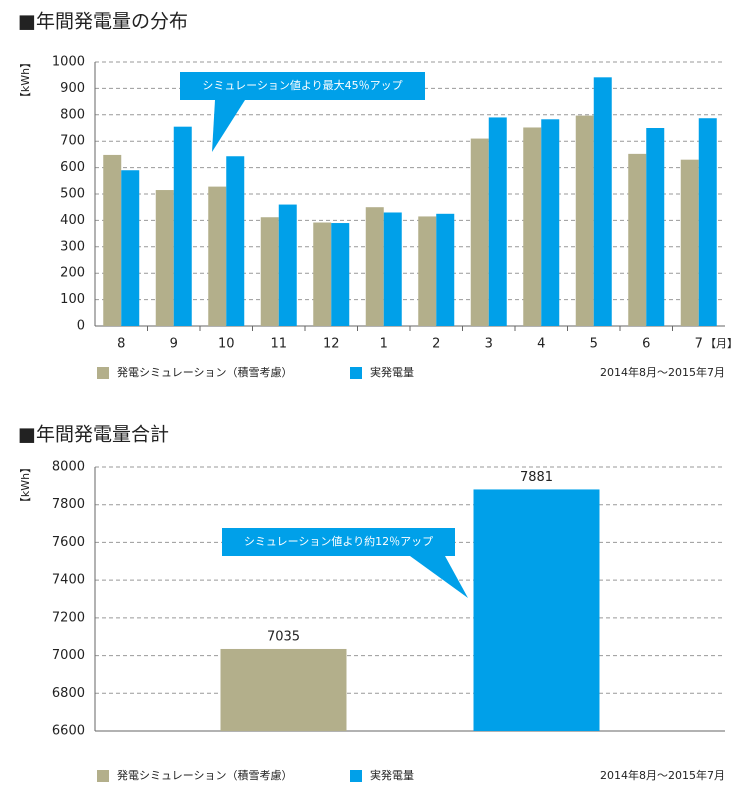 The width and height of the screenshot is (750, 808). I want to click on y-tick-label: 800, so click(72, 114).